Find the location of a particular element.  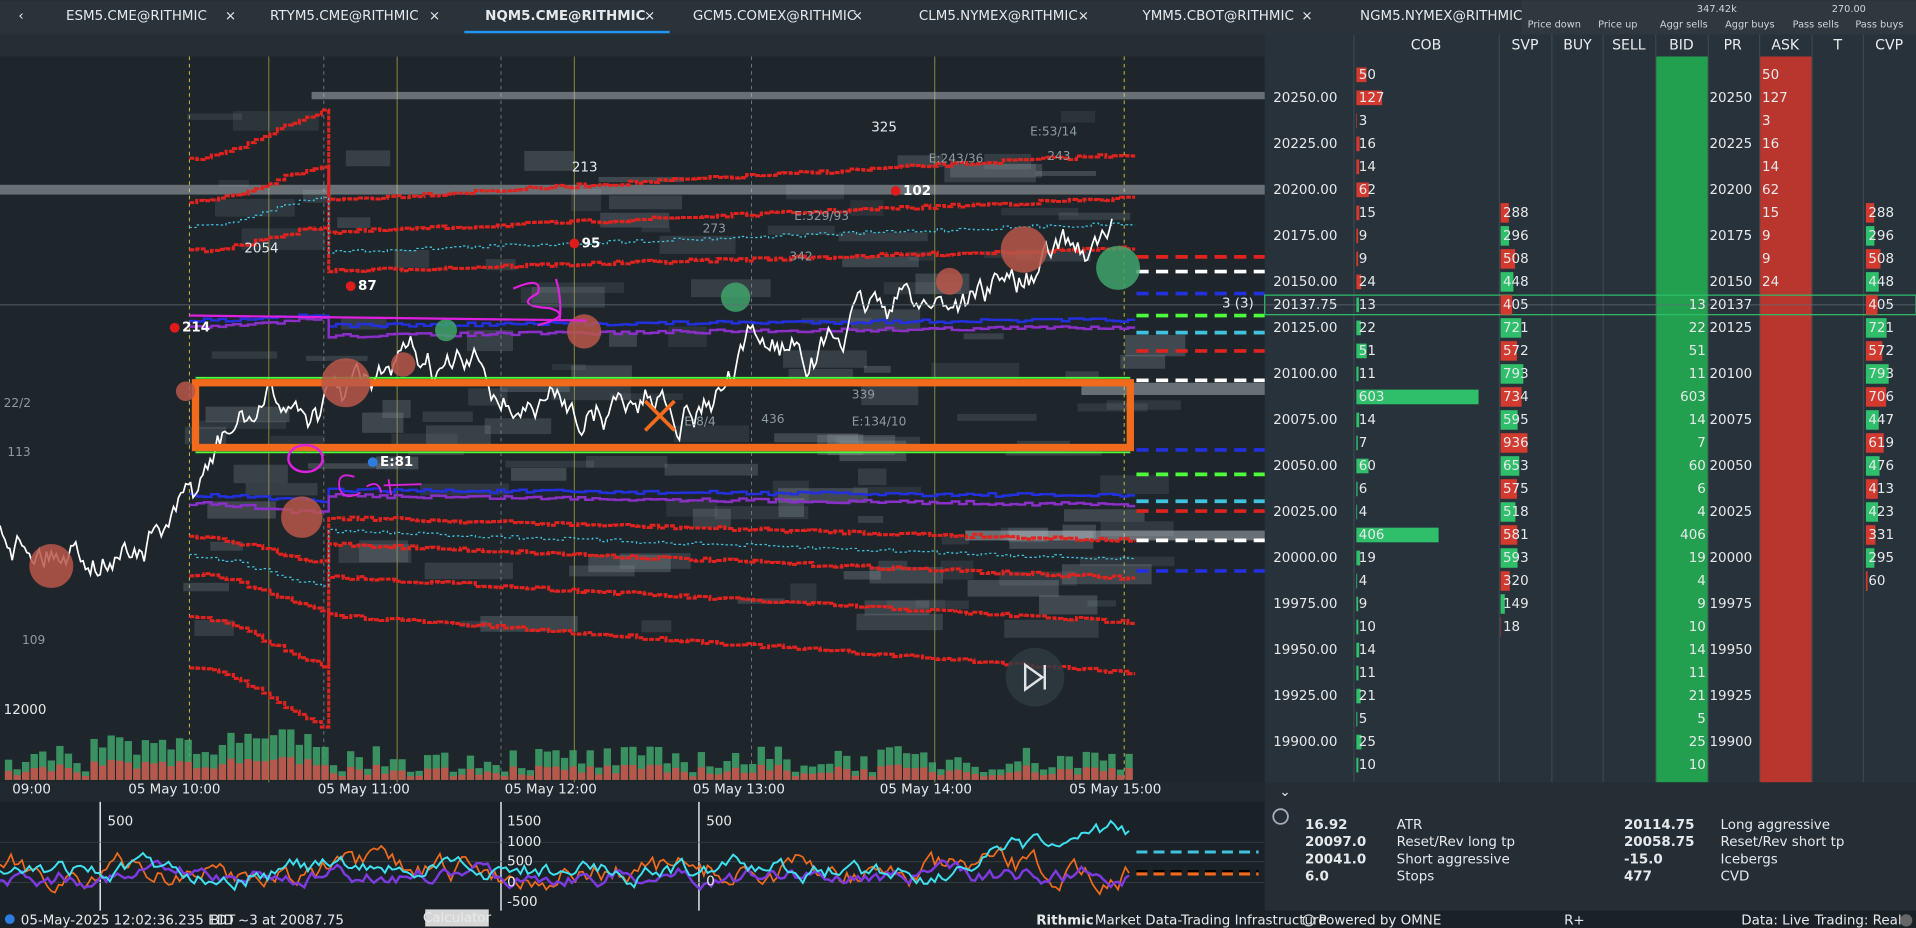

replay-button is located at coordinates (1035, 677).